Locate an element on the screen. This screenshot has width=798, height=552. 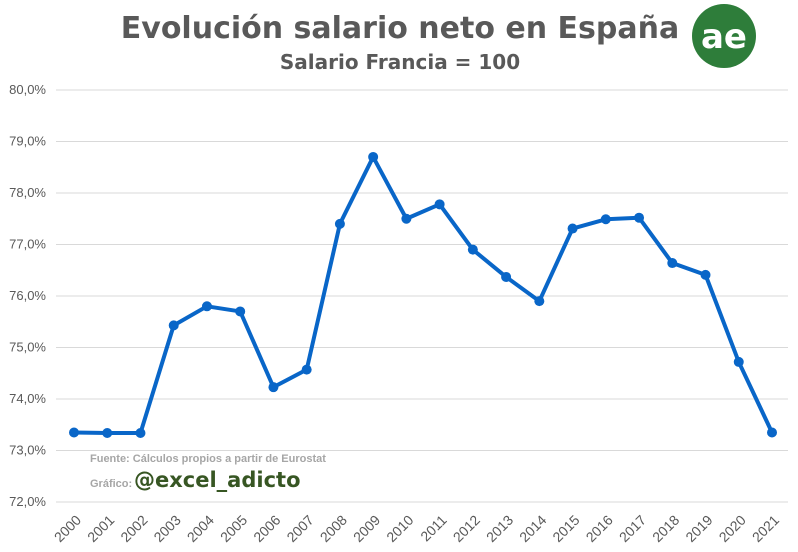
x-tick-label: 2014 is located at coordinates (532, 528).